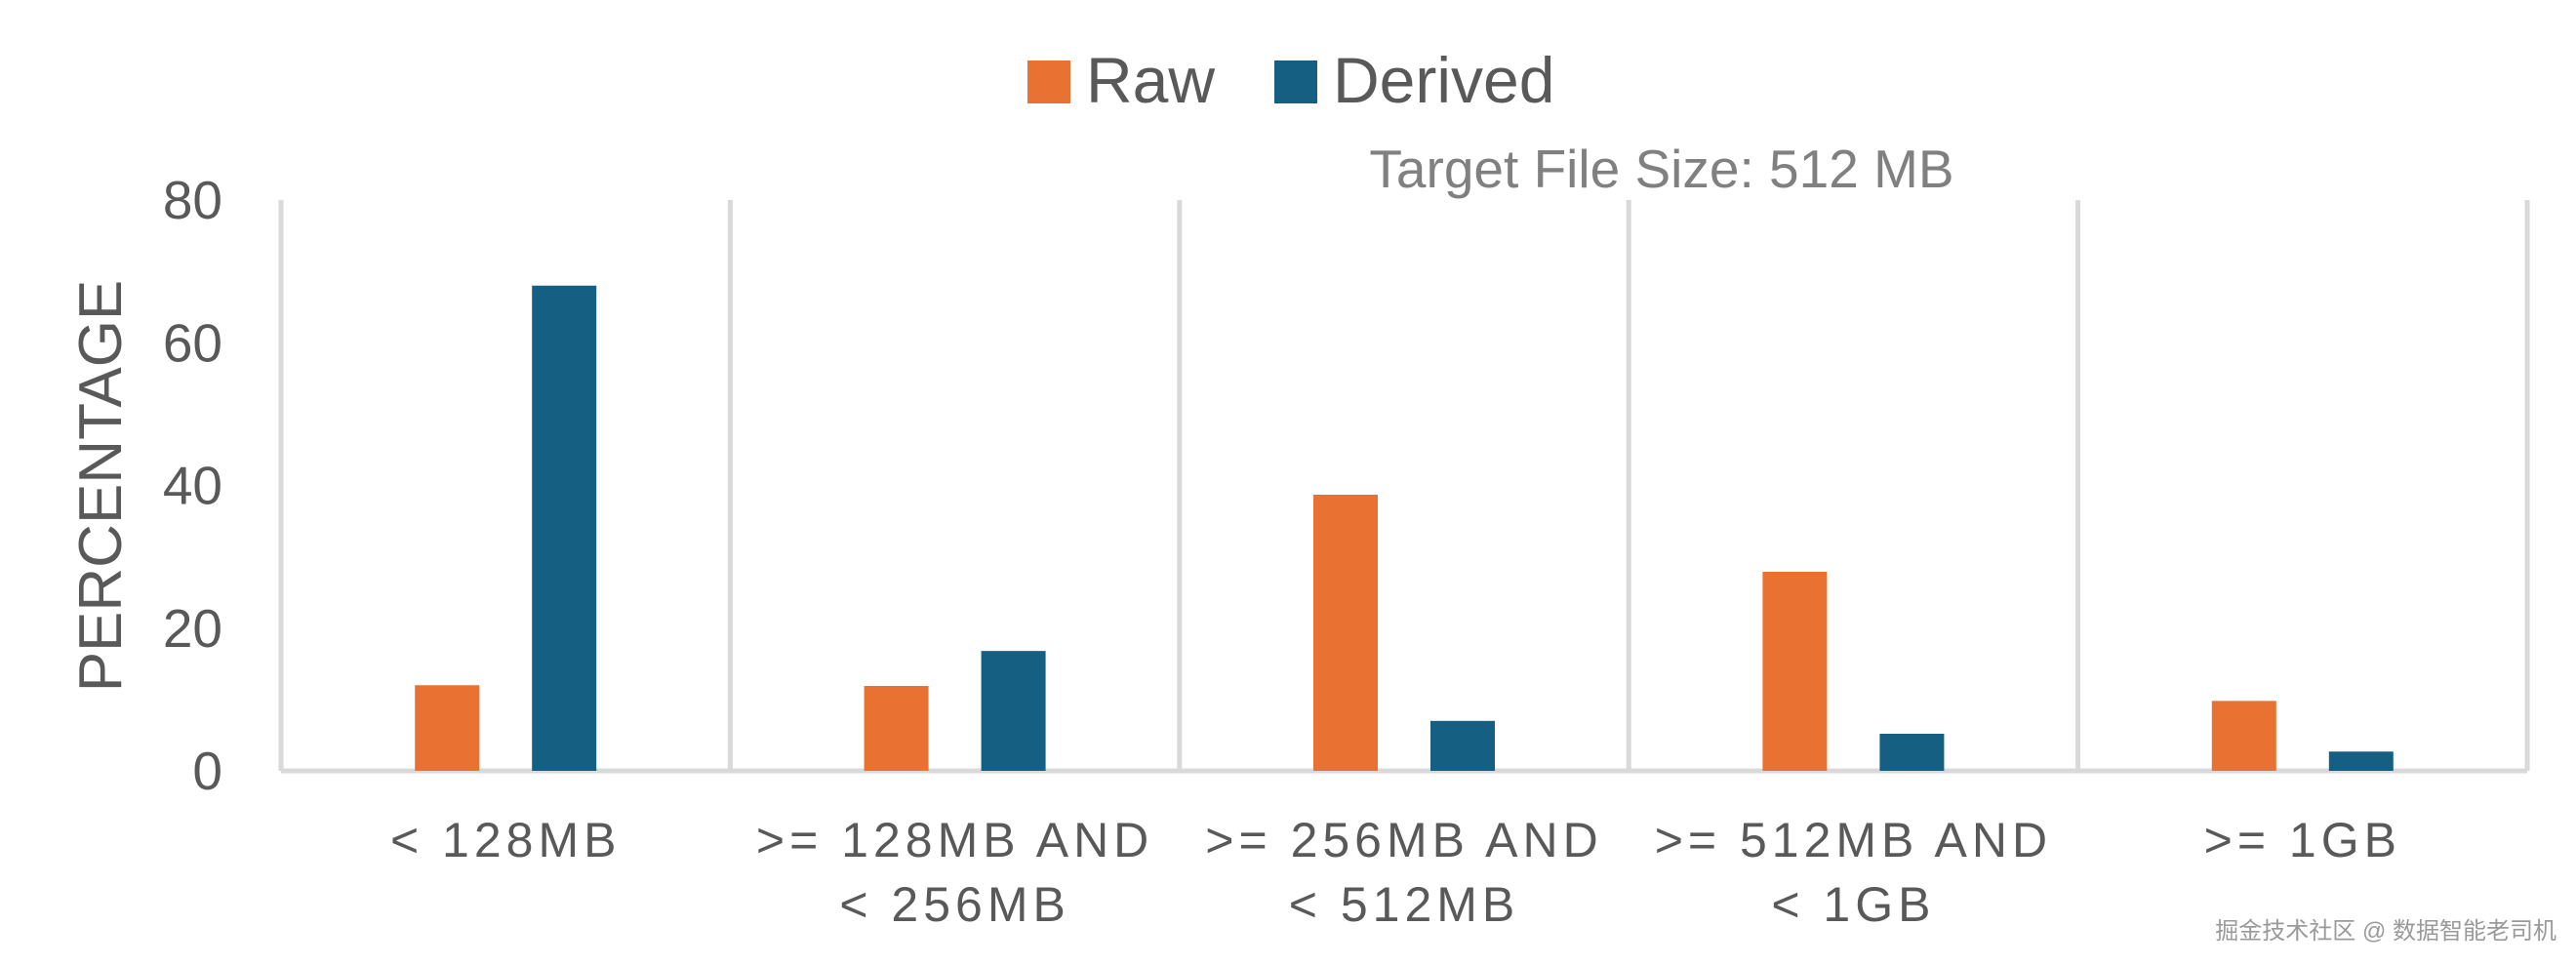  I want to click on legend-label-derived: Derived, so click(1443, 80).